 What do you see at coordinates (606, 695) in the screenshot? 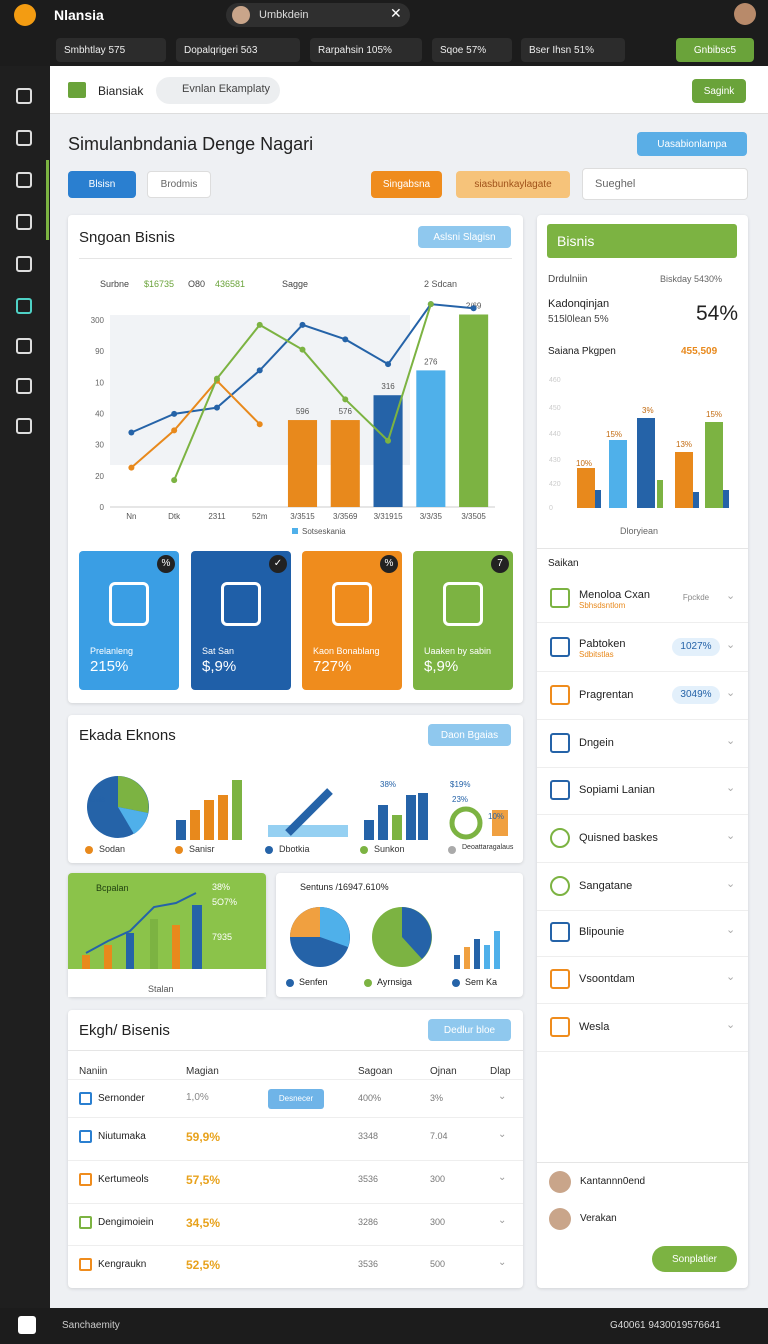
I see `list-name: Pragrentan` at bounding box center [606, 695].